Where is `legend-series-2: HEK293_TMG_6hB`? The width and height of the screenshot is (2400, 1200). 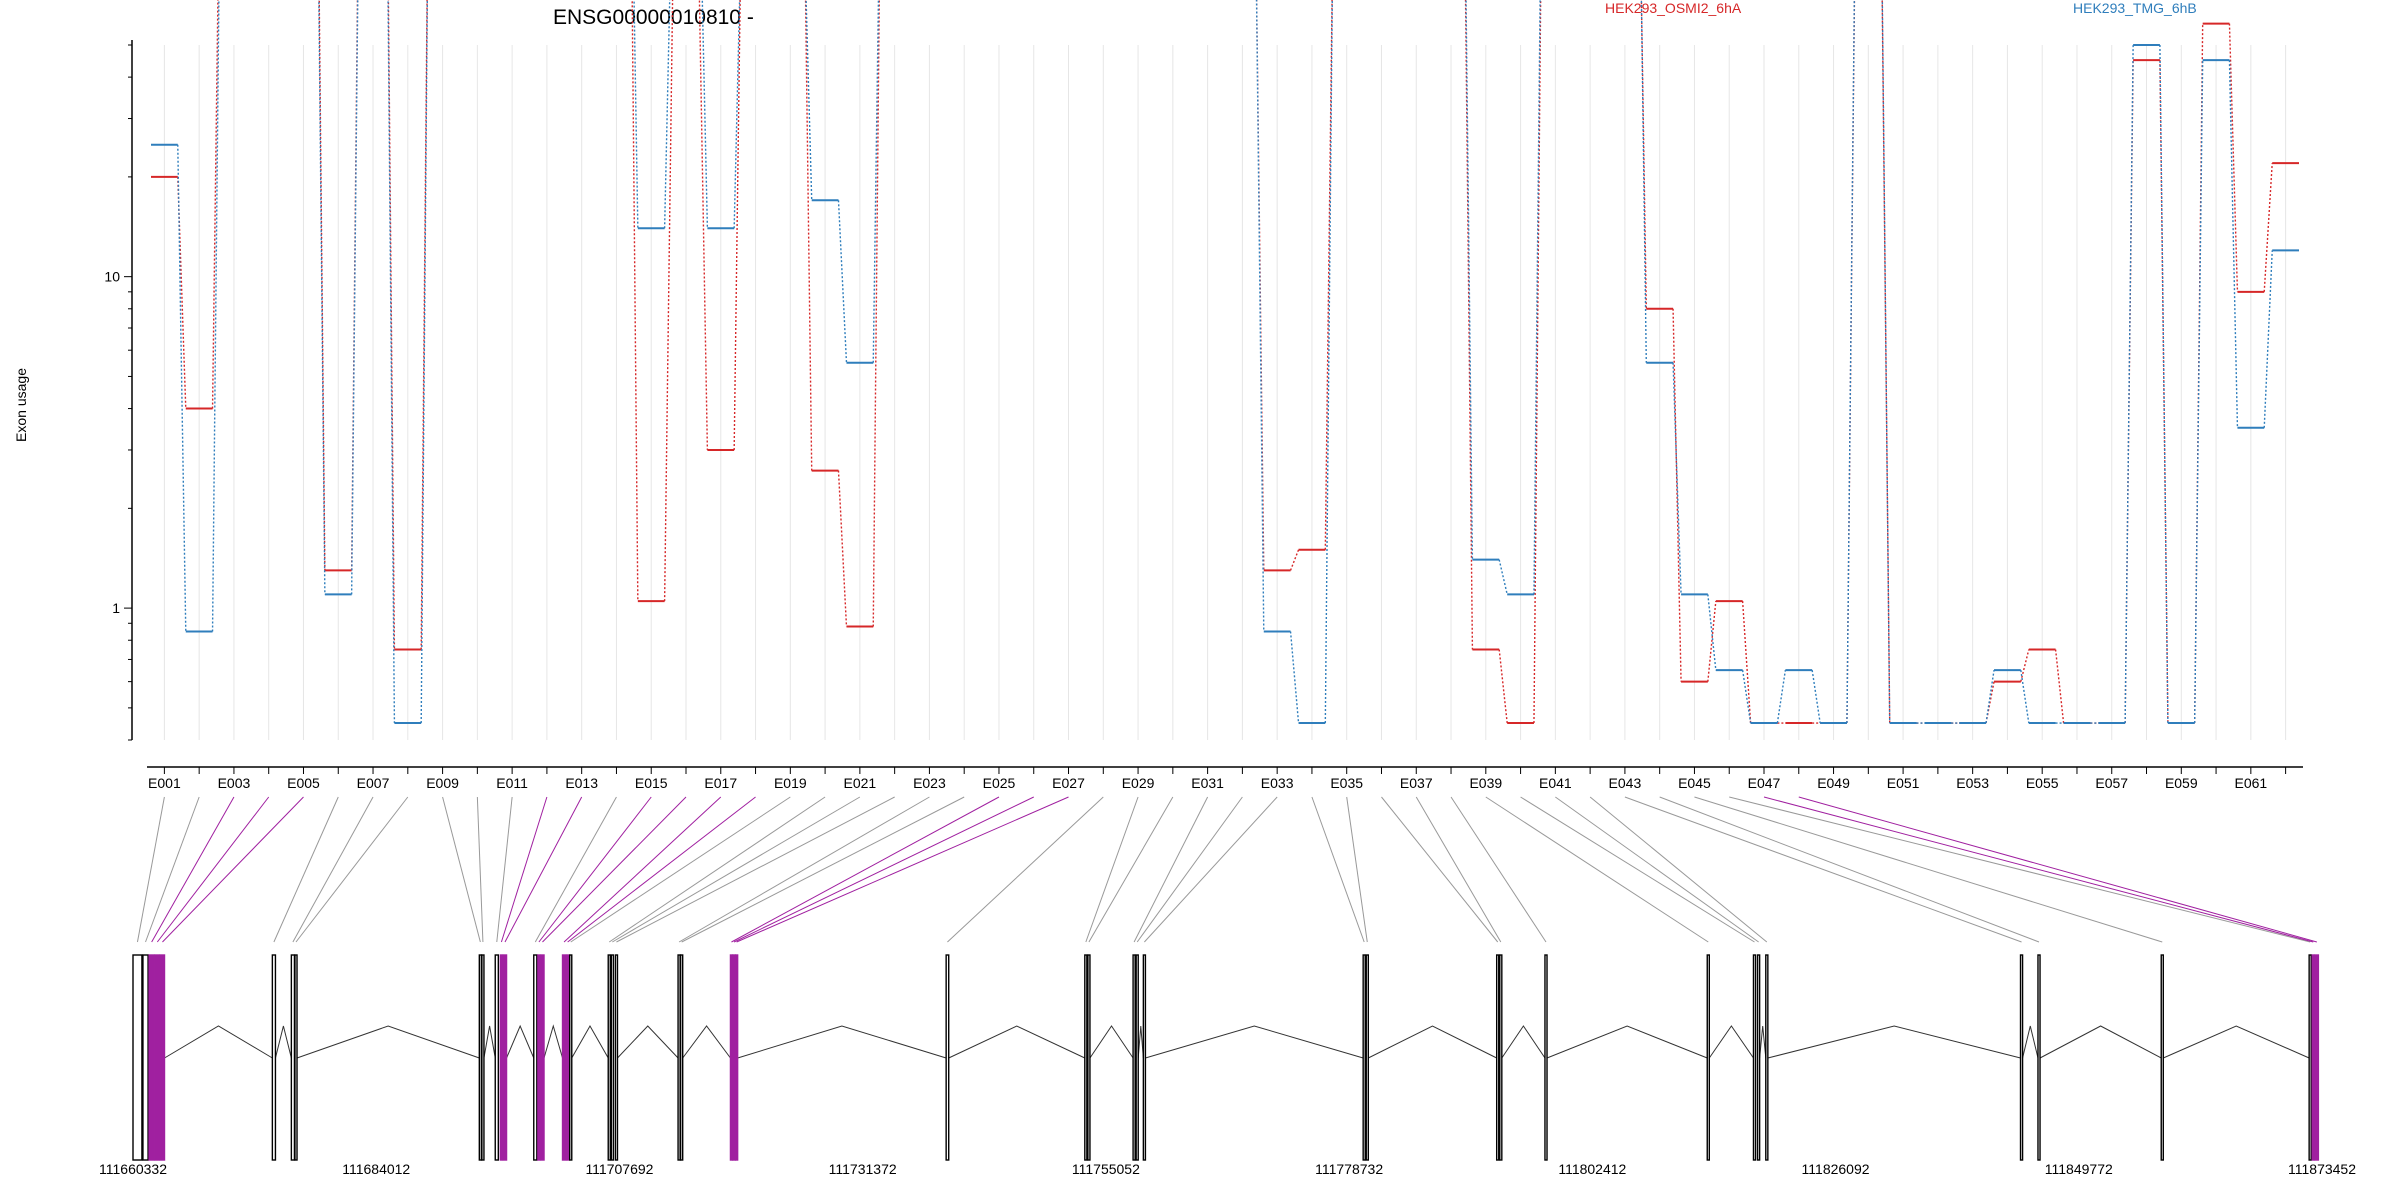 legend-series-2: HEK293_TMG_6hB is located at coordinates (2135, 8).